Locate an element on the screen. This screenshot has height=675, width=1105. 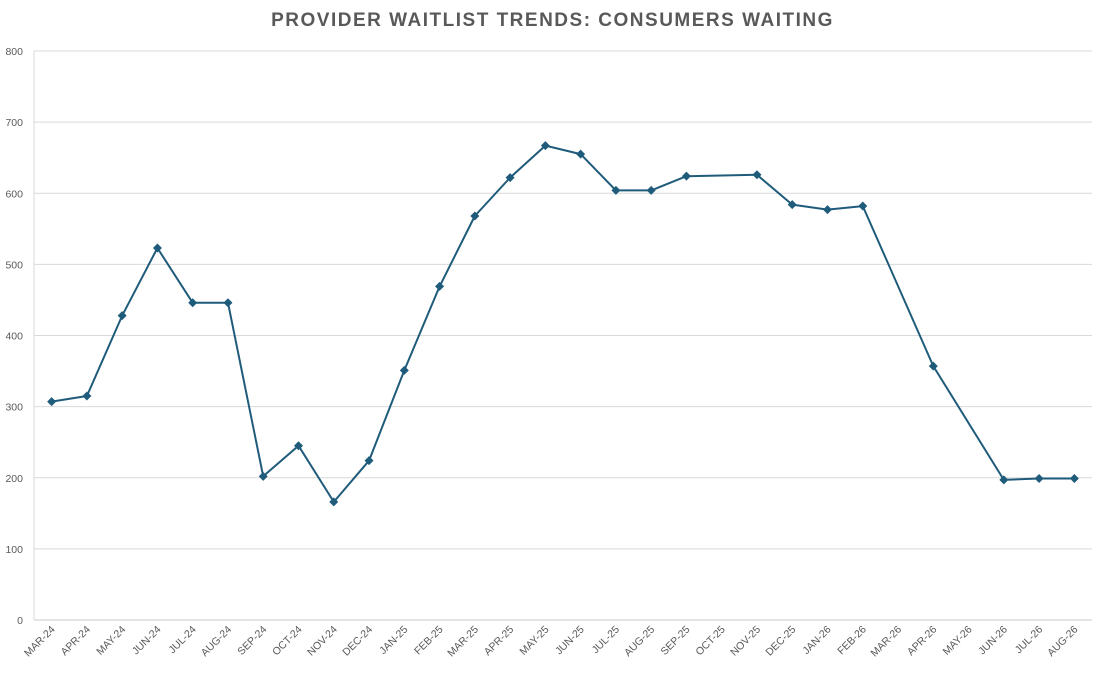
x-tick-label: NOV-25 is located at coordinates (745, 641).